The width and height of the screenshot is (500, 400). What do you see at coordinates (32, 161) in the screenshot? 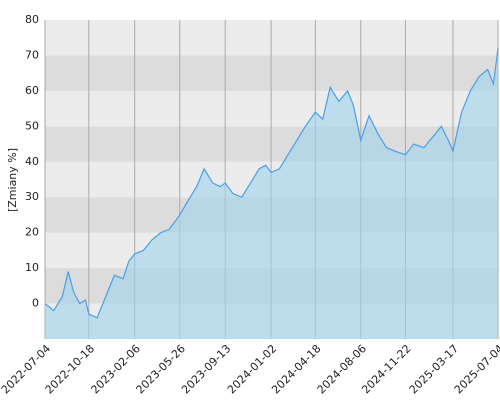
I see `y-tick-label: 40` at bounding box center [32, 161].